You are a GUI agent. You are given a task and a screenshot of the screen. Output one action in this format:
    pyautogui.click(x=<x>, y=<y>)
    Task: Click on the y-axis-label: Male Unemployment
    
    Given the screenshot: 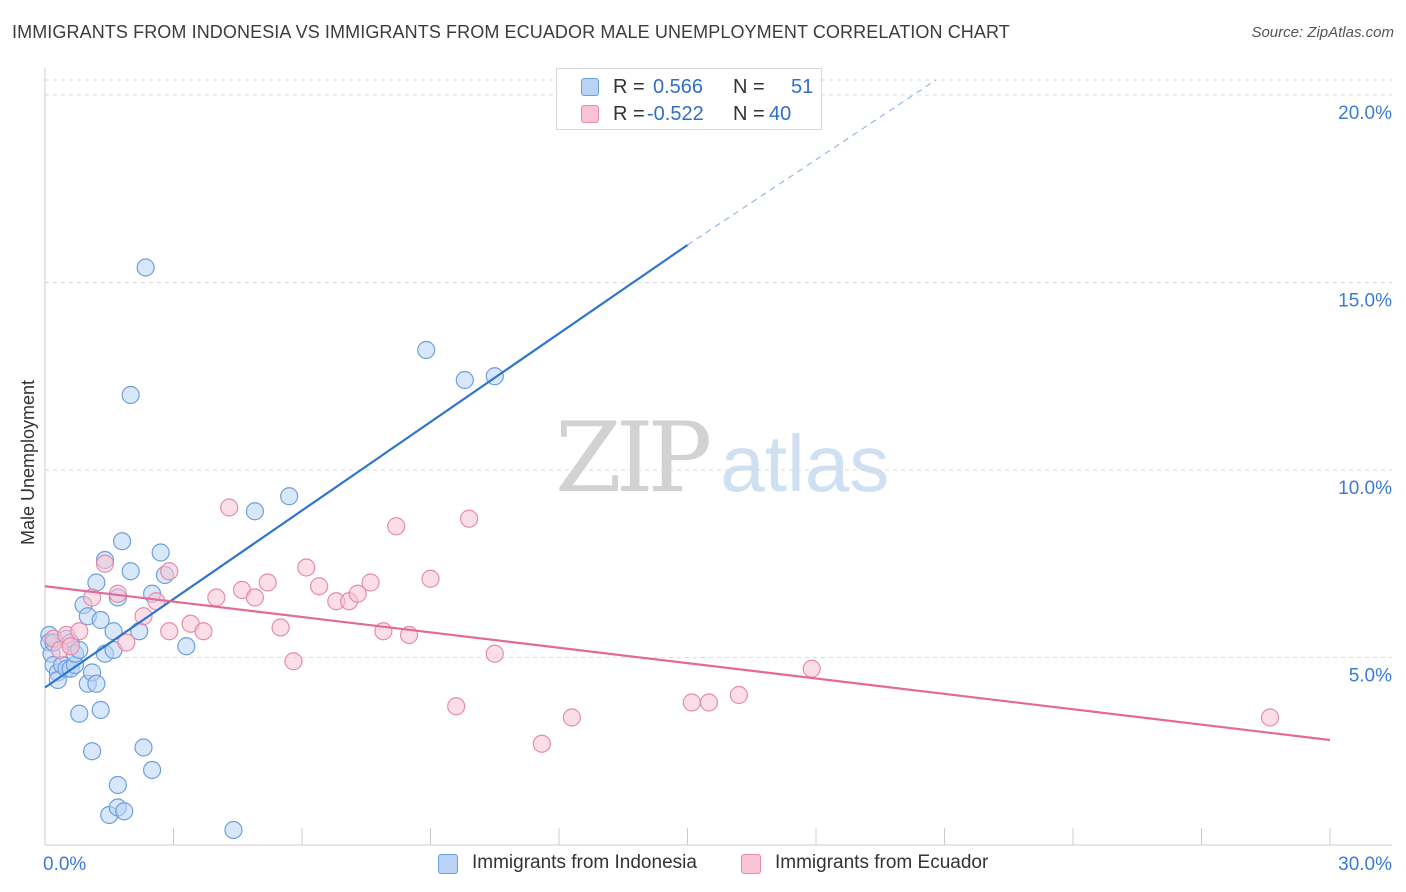 What is the action you would take?
    pyautogui.click(x=28, y=462)
    